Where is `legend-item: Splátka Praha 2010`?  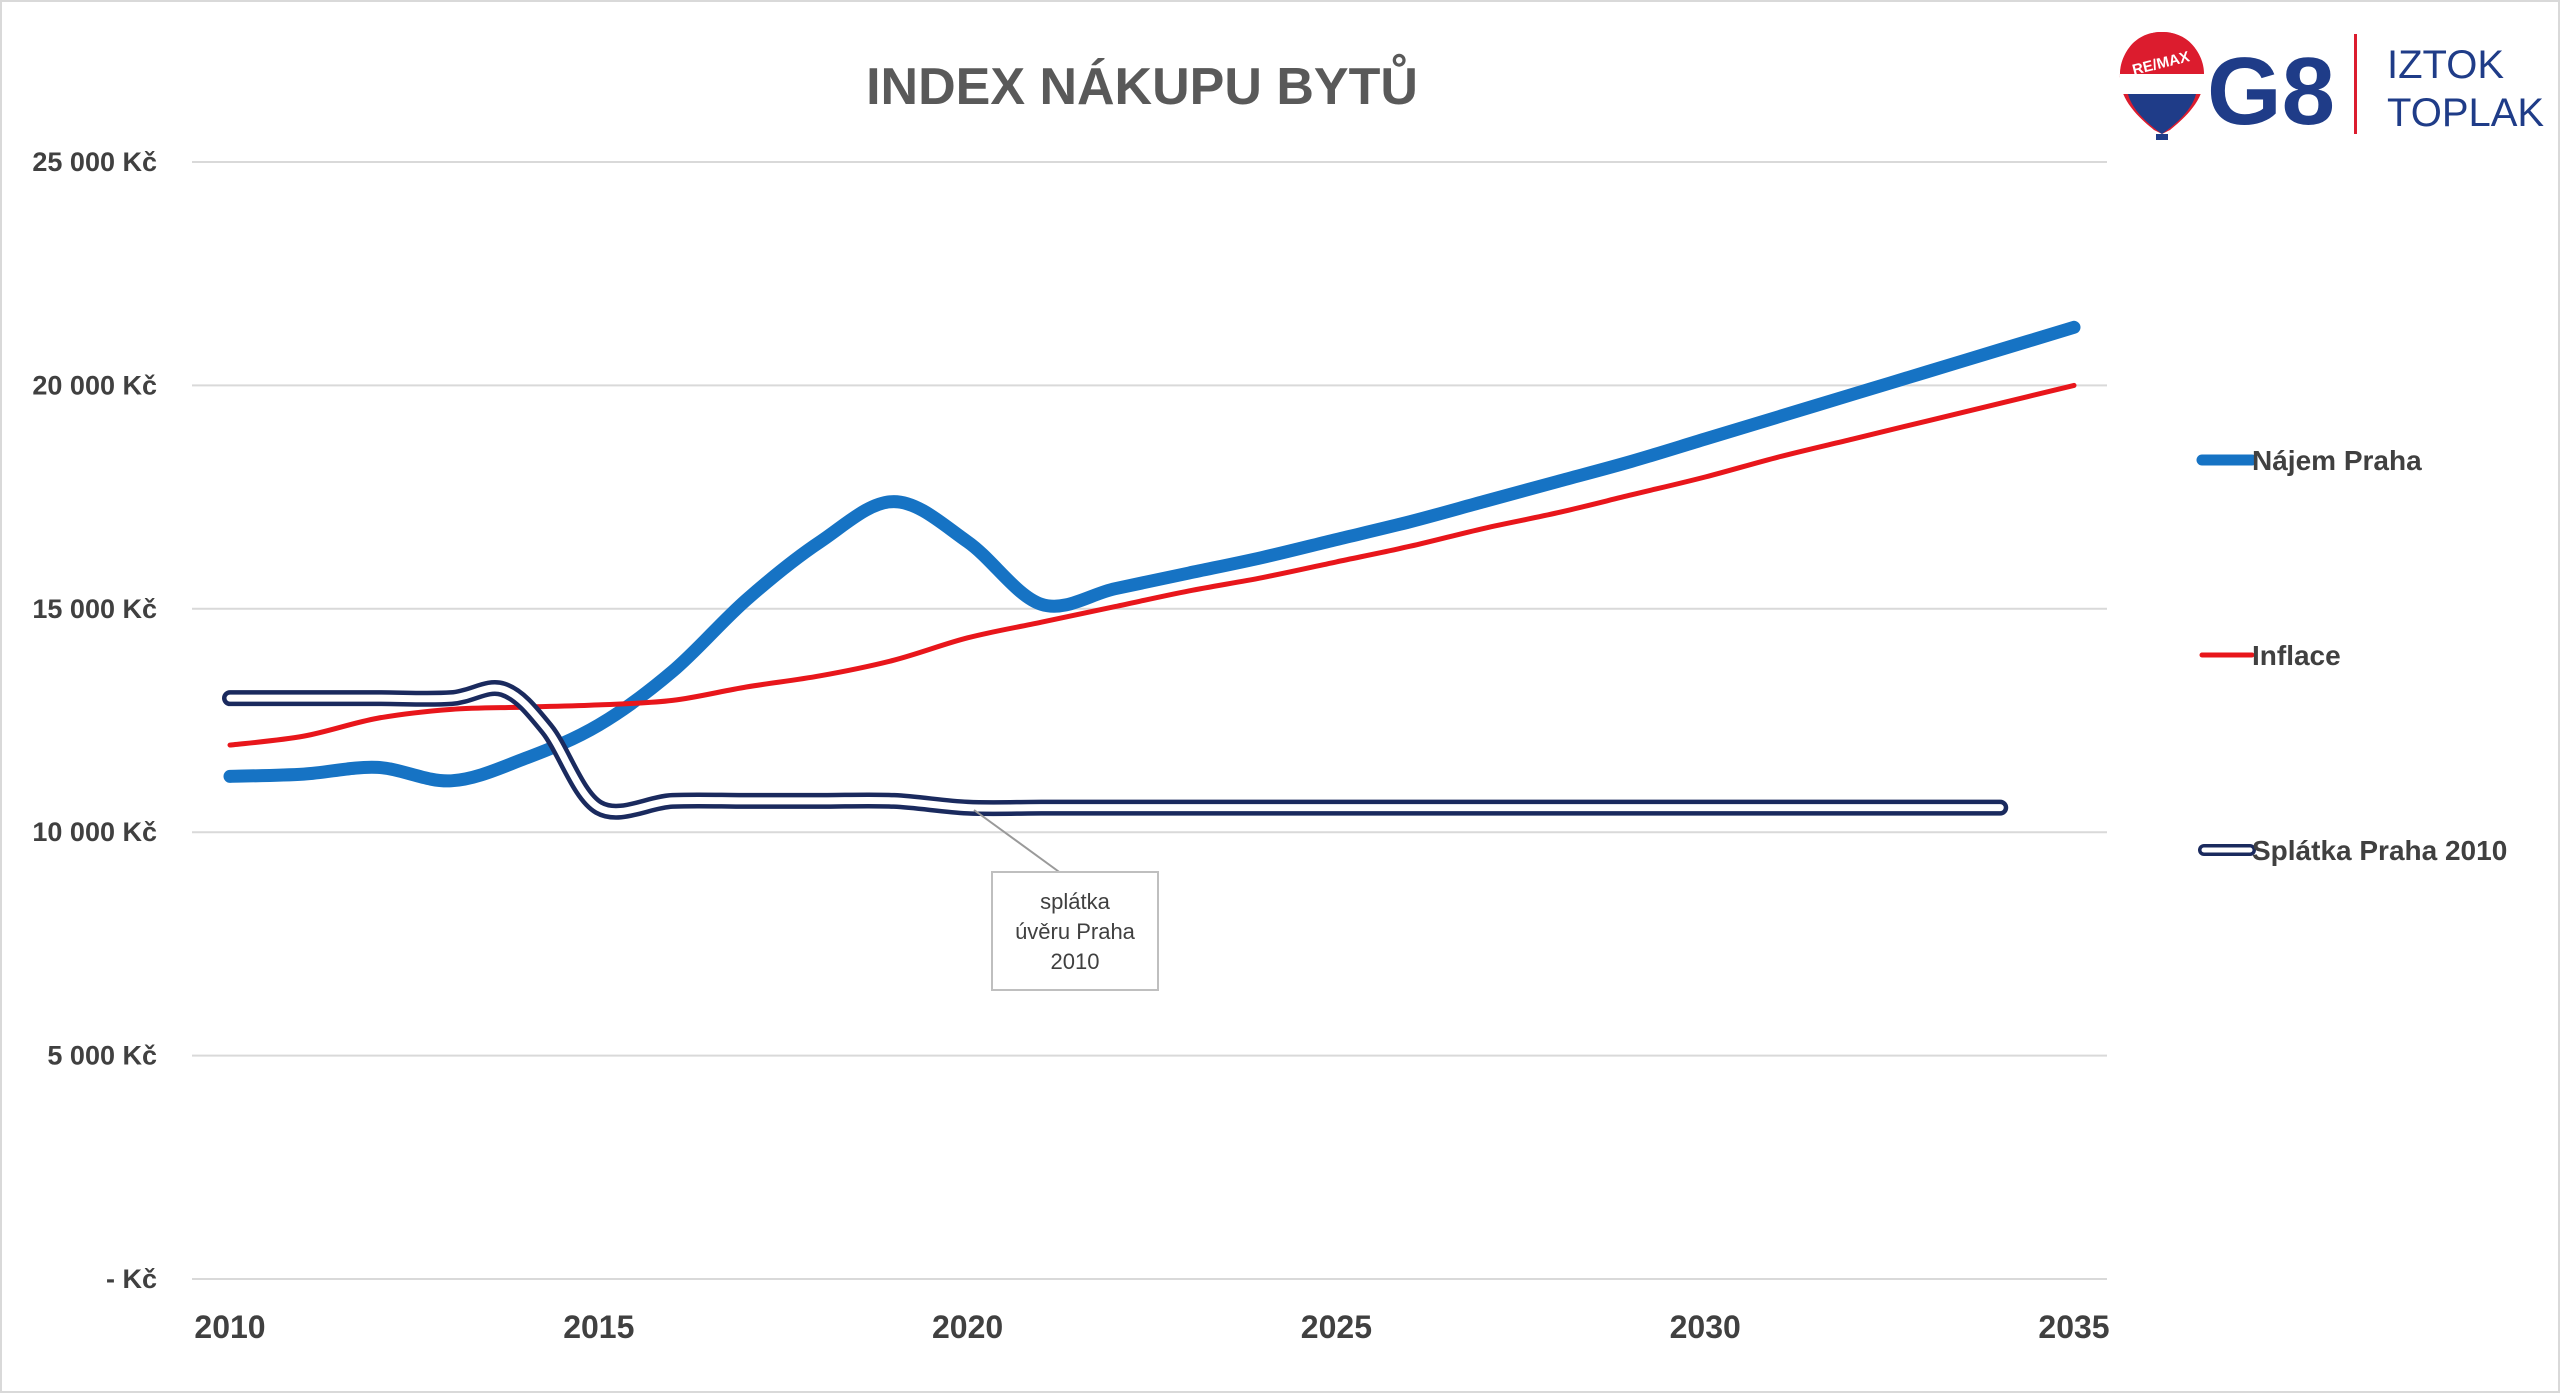
legend-item: Splátka Praha 2010 is located at coordinates (2352, 850).